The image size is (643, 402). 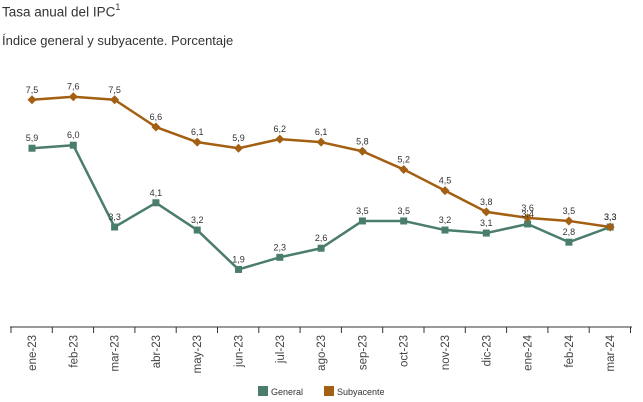 What do you see at coordinates (118, 7) in the screenshot?
I see `title-superscript: 1` at bounding box center [118, 7].